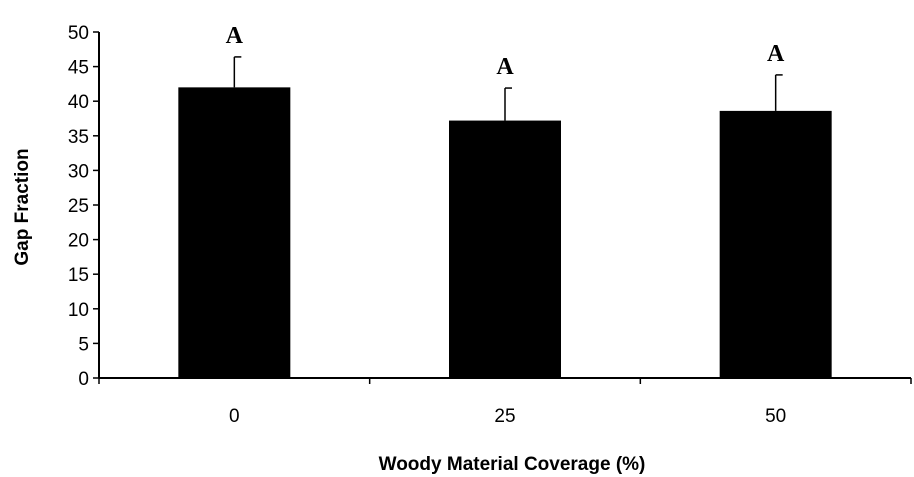 The height and width of the screenshot is (477, 914). Describe the element at coordinates (78, 241) in the screenshot. I see `y-tick-label: 20` at that location.